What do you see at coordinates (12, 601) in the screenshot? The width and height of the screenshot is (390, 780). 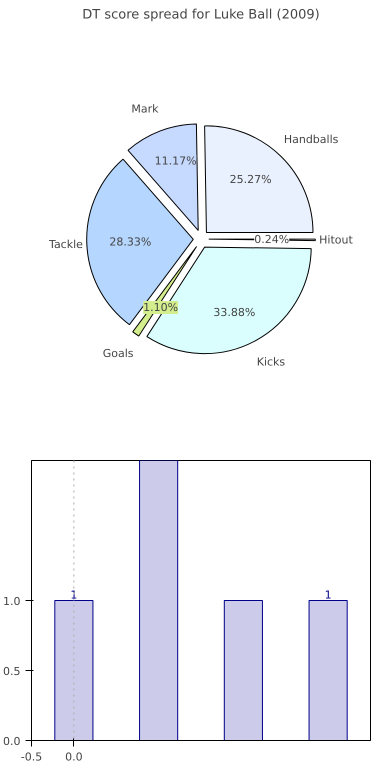 I see `y-tick-label: 1.0` at bounding box center [12, 601].